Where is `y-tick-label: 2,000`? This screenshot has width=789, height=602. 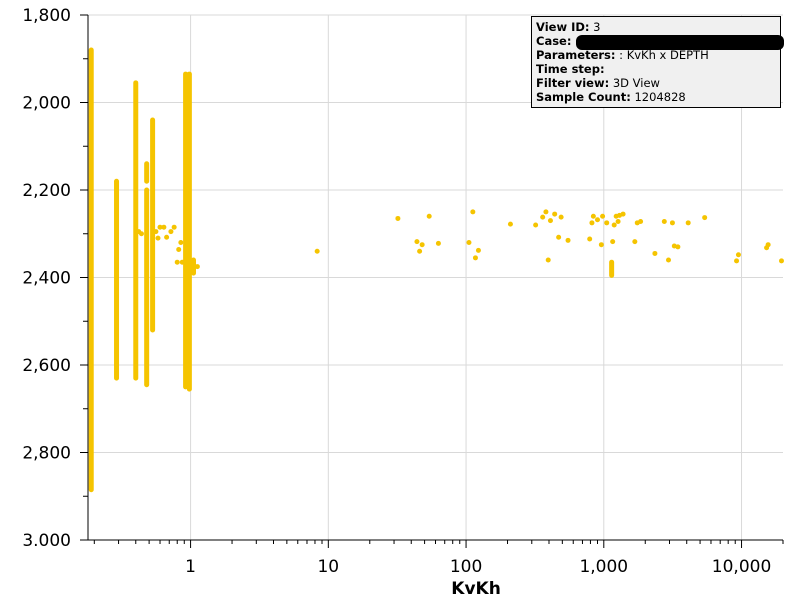 y-tick-label: 2,000 is located at coordinates (46, 104).